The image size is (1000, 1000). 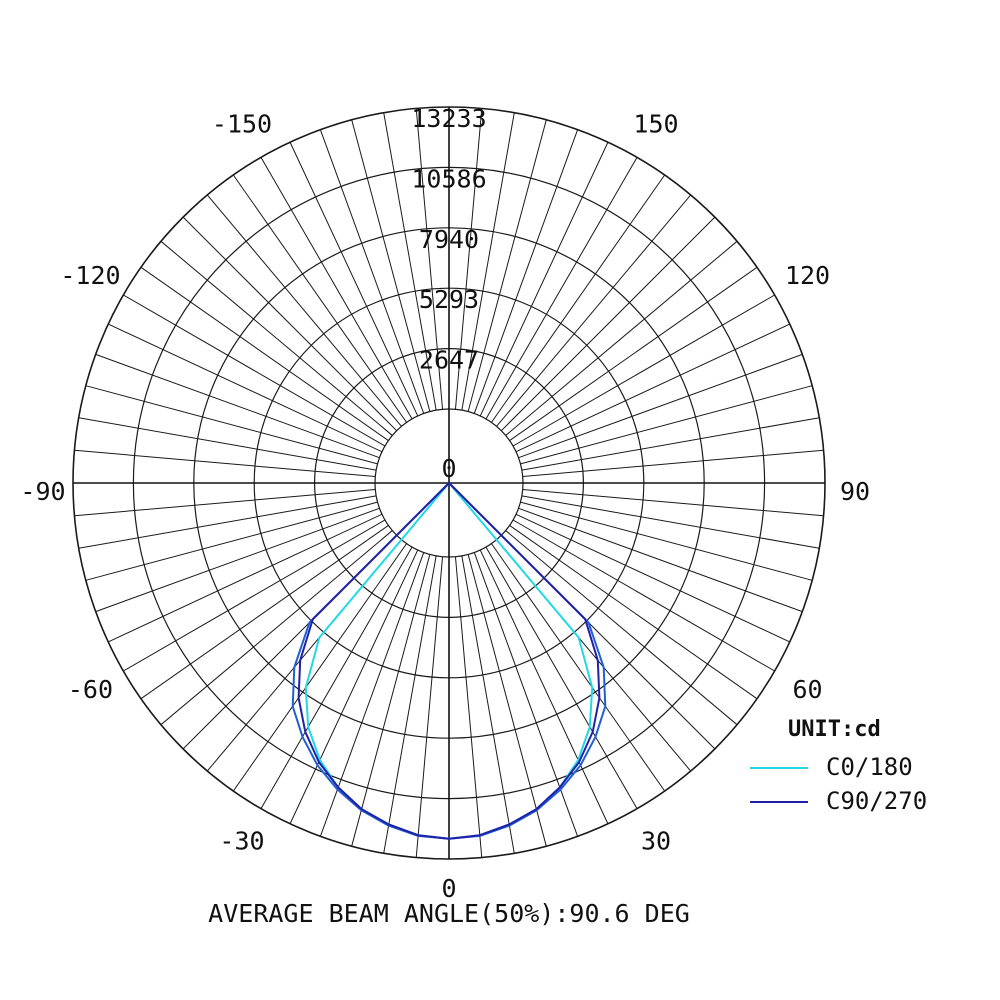 I want to click on angle-tick-label: -90, so click(x=42, y=491).